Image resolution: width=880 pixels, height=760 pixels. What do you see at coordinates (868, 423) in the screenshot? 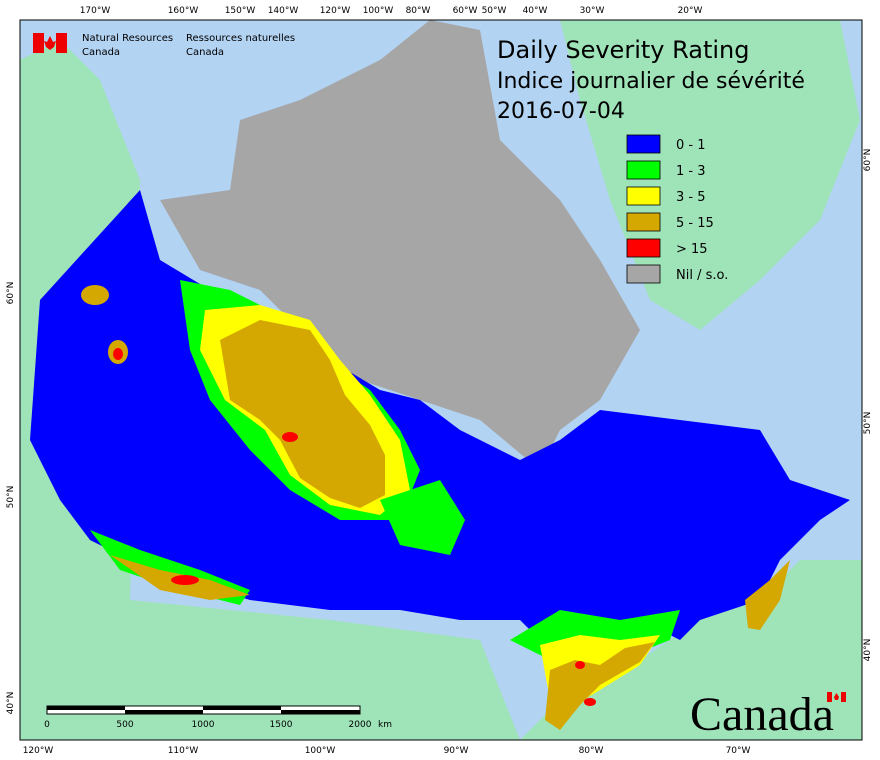
I see `graticule-label-right: 50°N` at bounding box center [868, 423].